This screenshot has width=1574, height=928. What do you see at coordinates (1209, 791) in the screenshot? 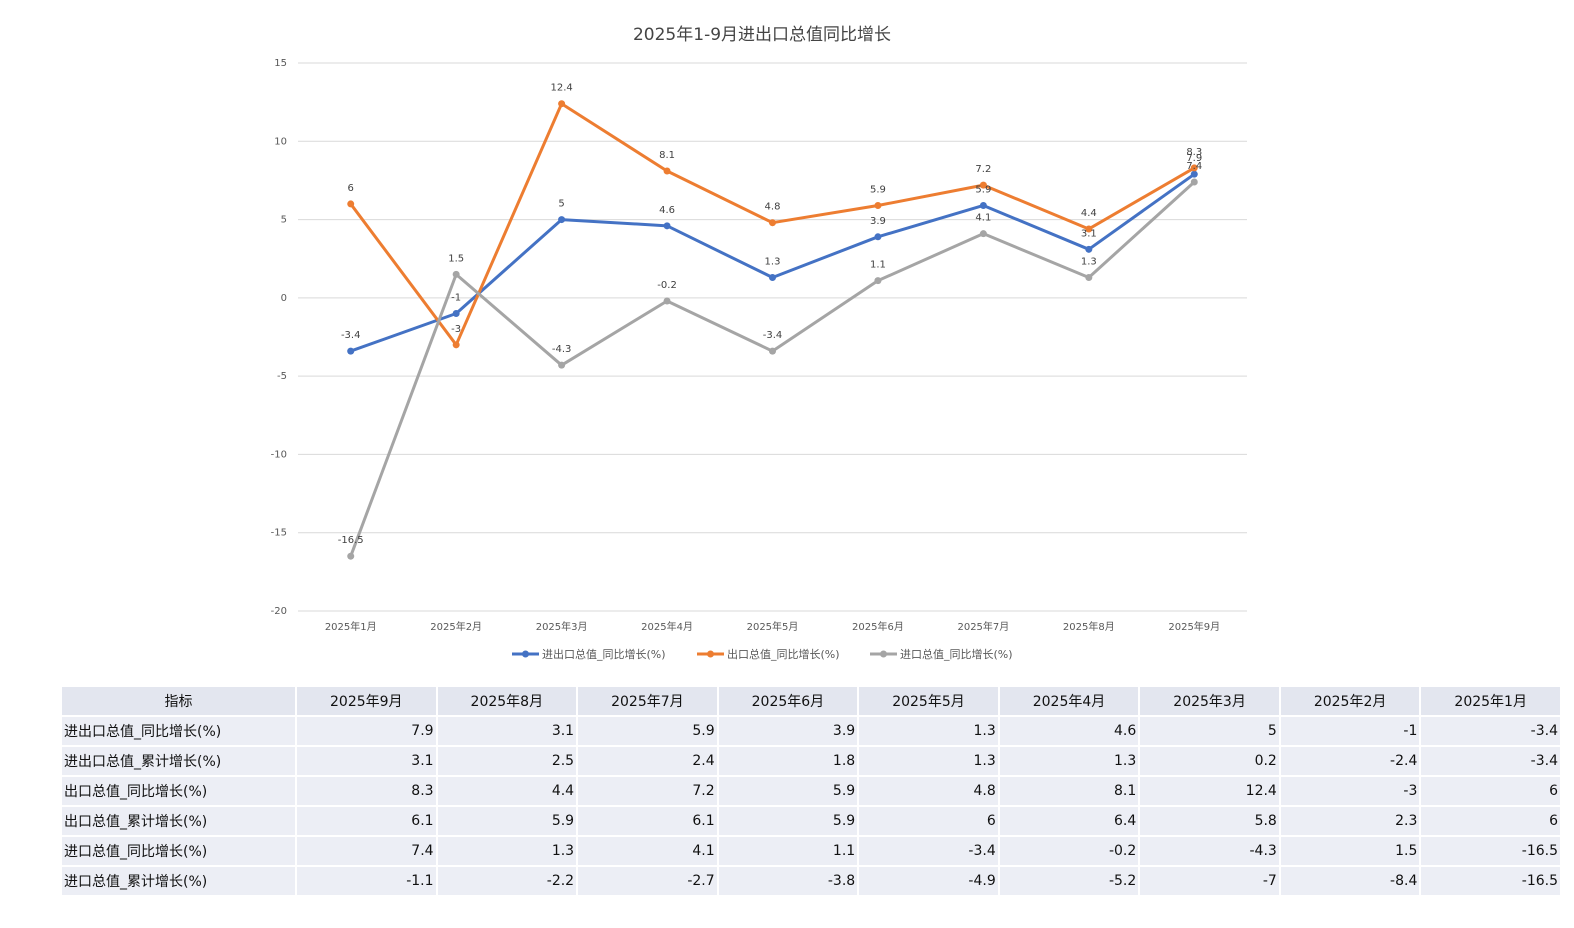
I see `table-cell: 12.4` at bounding box center [1209, 791].